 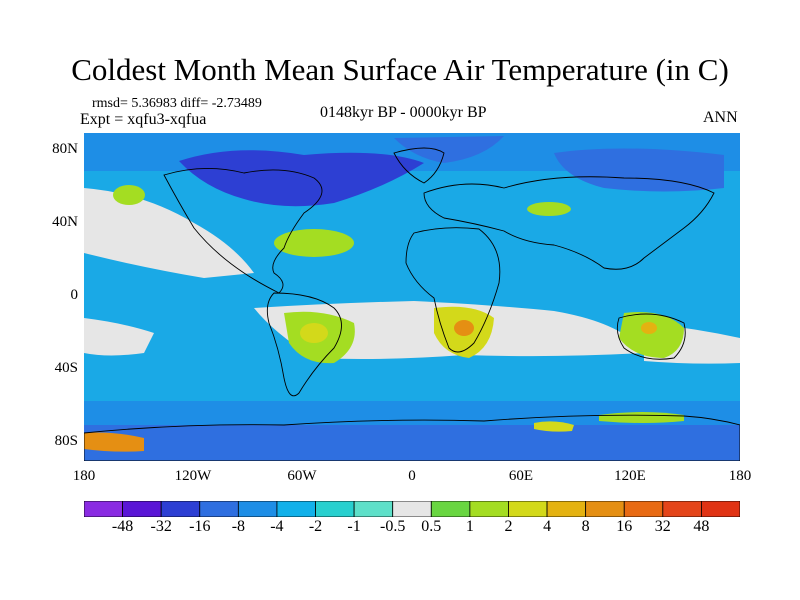 I want to click on stats-line: rmsd= 5.36983 diff= -2.73489, so click(x=177, y=103).